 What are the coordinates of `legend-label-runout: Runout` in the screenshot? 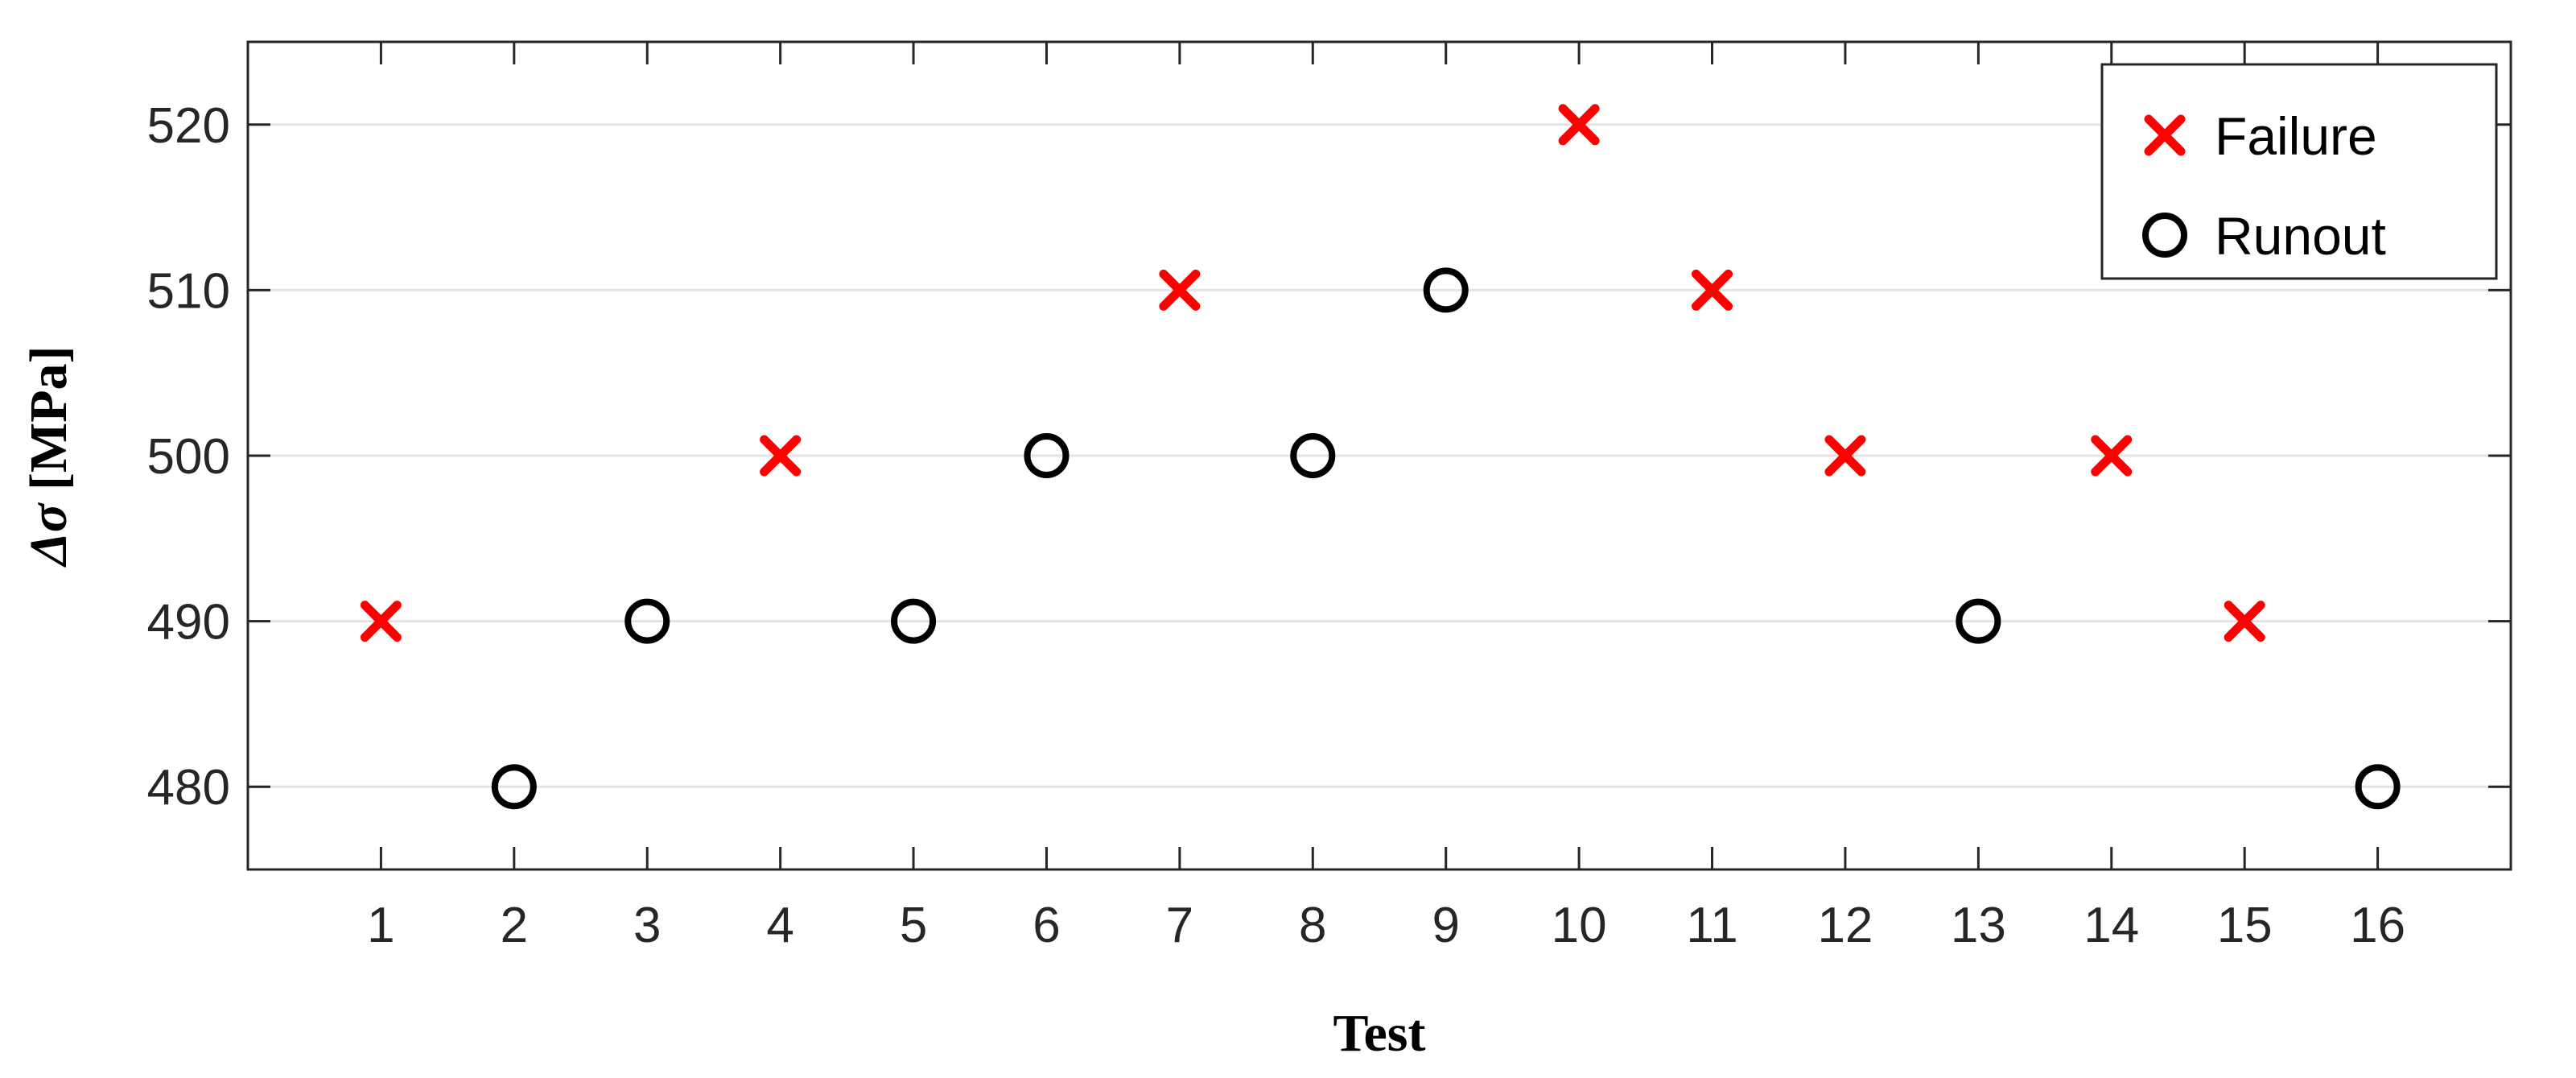 It's located at (2300, 236).